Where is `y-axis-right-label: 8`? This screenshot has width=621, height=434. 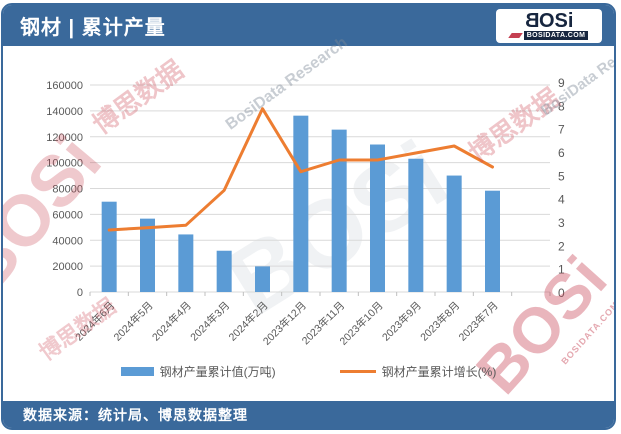 y-axis-right-label: 8 is located at coordinates (561, 106).